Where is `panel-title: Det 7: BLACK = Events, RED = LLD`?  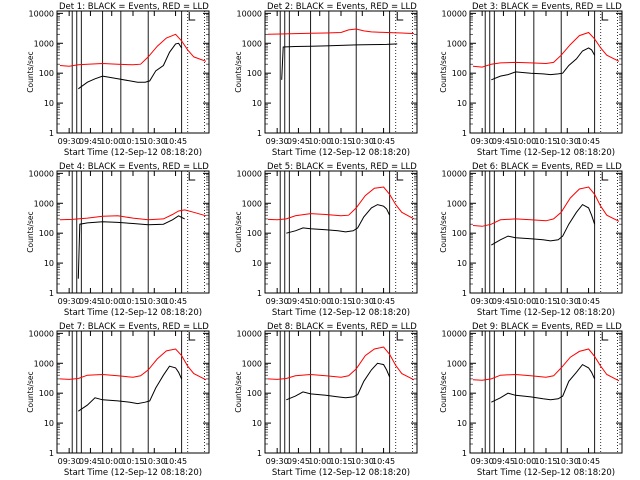
panel-title: Det 7: BLACK = Events, RED = LLD is located at coordinates (134, 327).